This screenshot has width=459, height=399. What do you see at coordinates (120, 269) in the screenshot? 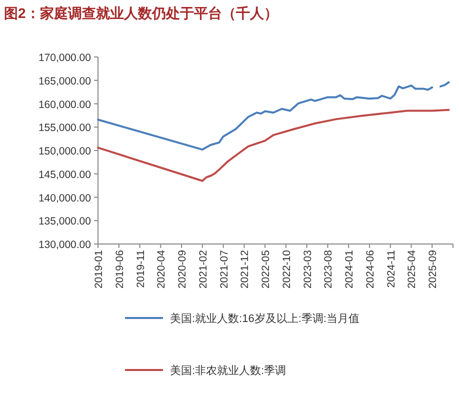
I see `x-tick-label: 2019-06` at bounding box center [120, 269].